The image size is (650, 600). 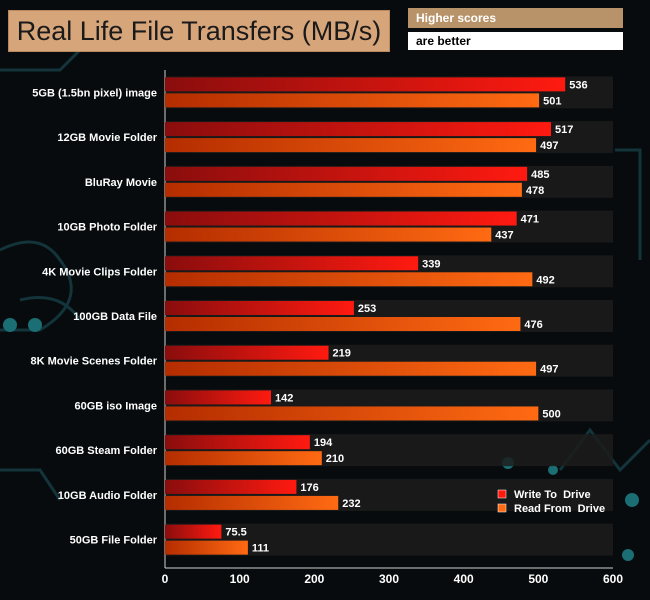 What do you see at coordinates (504, 236) in the screenshot?
I see `value-label-read-from-drive-10gb-photo-folder: 437` at bounding box center [504, 236].